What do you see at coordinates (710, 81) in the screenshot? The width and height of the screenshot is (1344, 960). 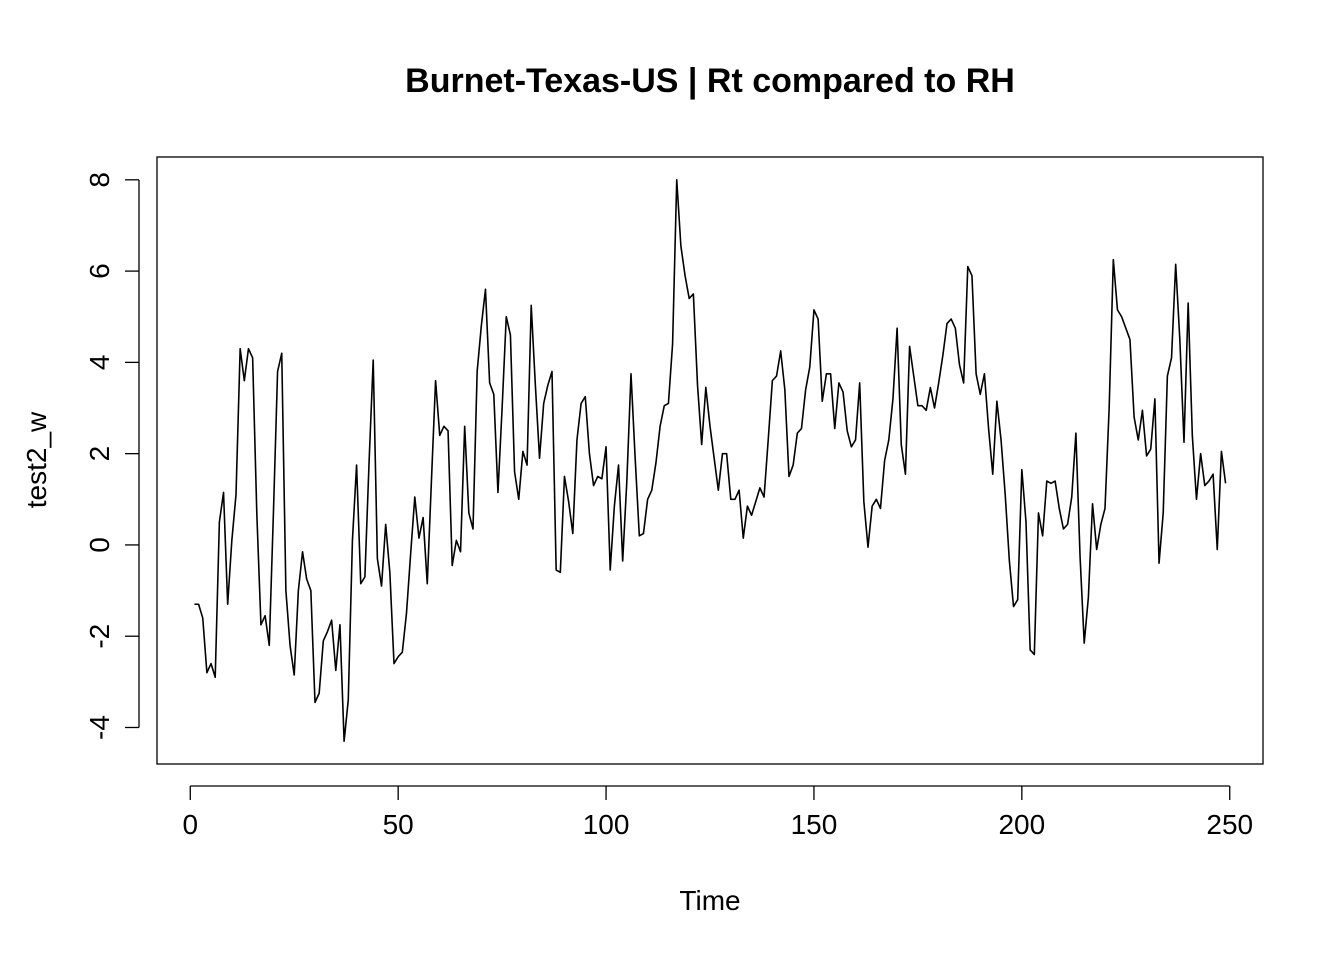 I see `chart-title: Burnet-Texas-US | Rt compared to RH` at bounding box center [710, 81].